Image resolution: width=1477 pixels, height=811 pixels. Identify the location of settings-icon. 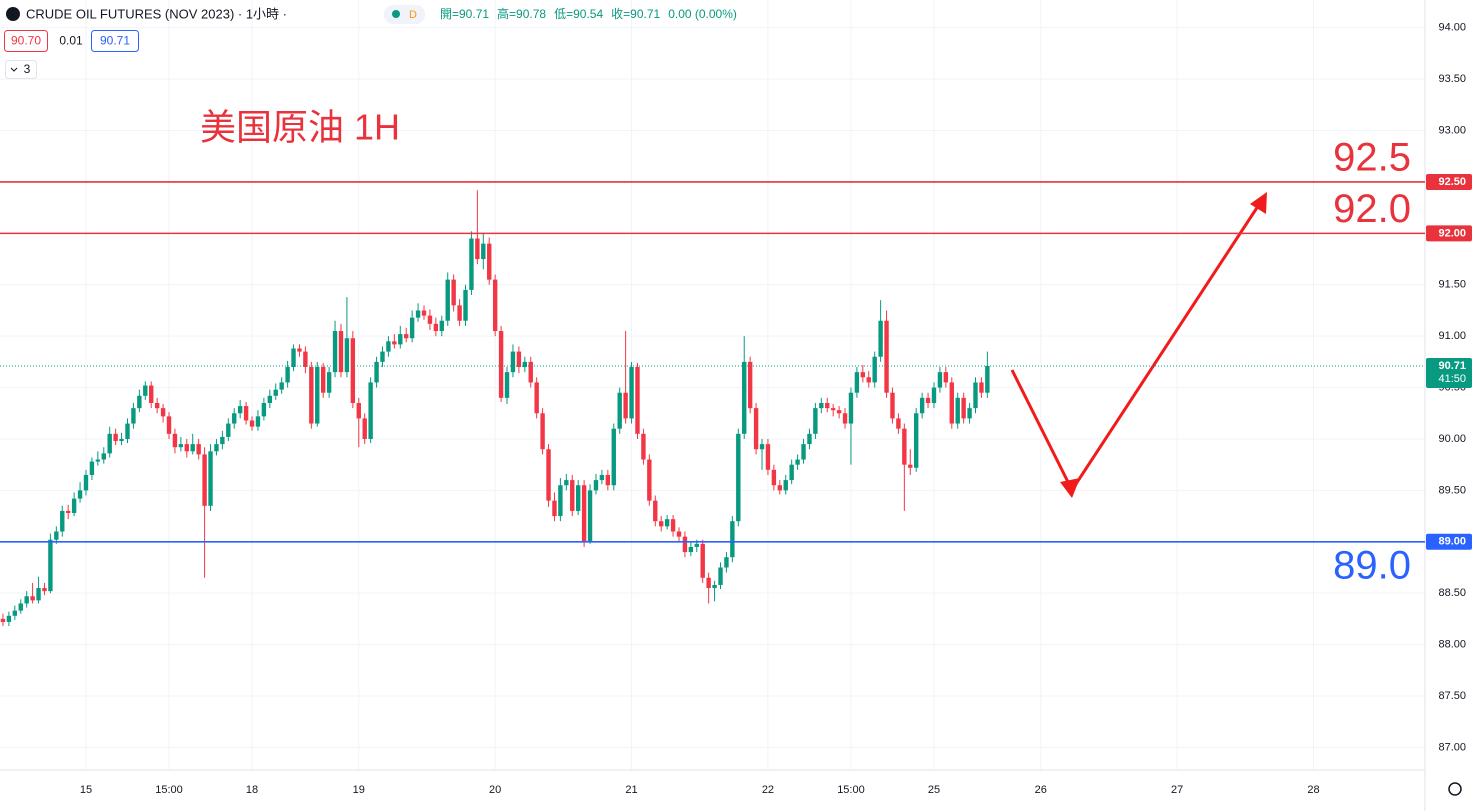
(1455, 789).